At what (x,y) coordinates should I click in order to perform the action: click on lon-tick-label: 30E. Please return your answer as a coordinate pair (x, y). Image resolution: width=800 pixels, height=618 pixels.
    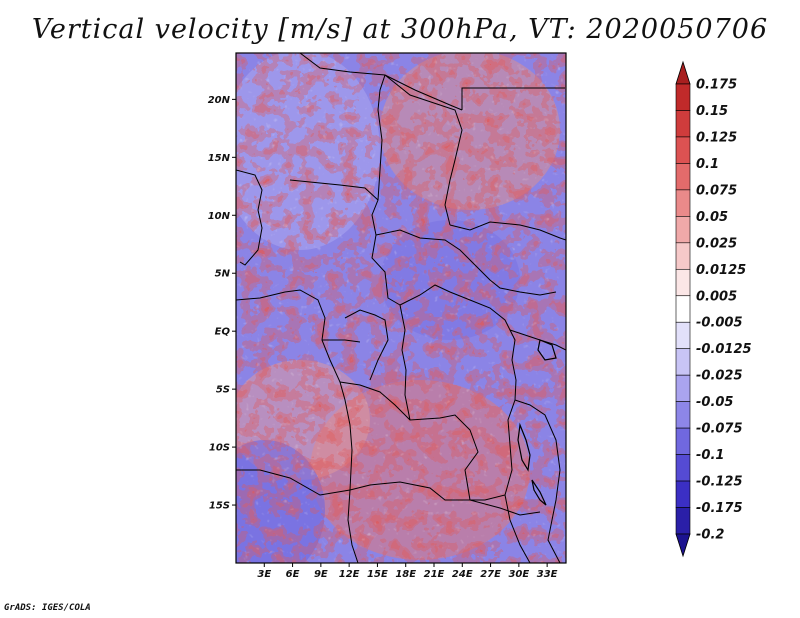
    Looking at the image, I should click on (518, 574).